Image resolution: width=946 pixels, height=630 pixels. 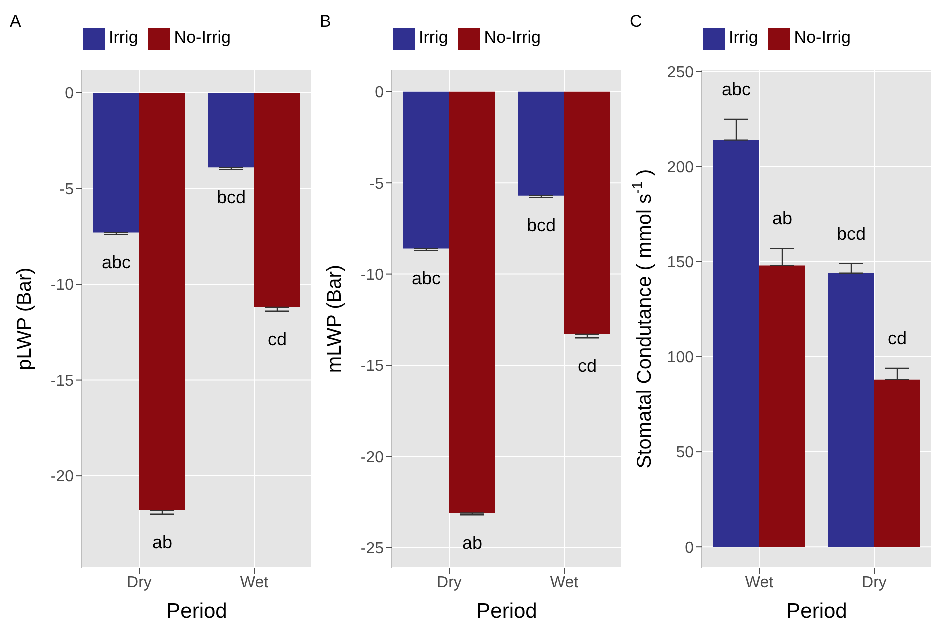 I want to click on y-axis-title: pLWP (Bar), so click(x=25, y=319).